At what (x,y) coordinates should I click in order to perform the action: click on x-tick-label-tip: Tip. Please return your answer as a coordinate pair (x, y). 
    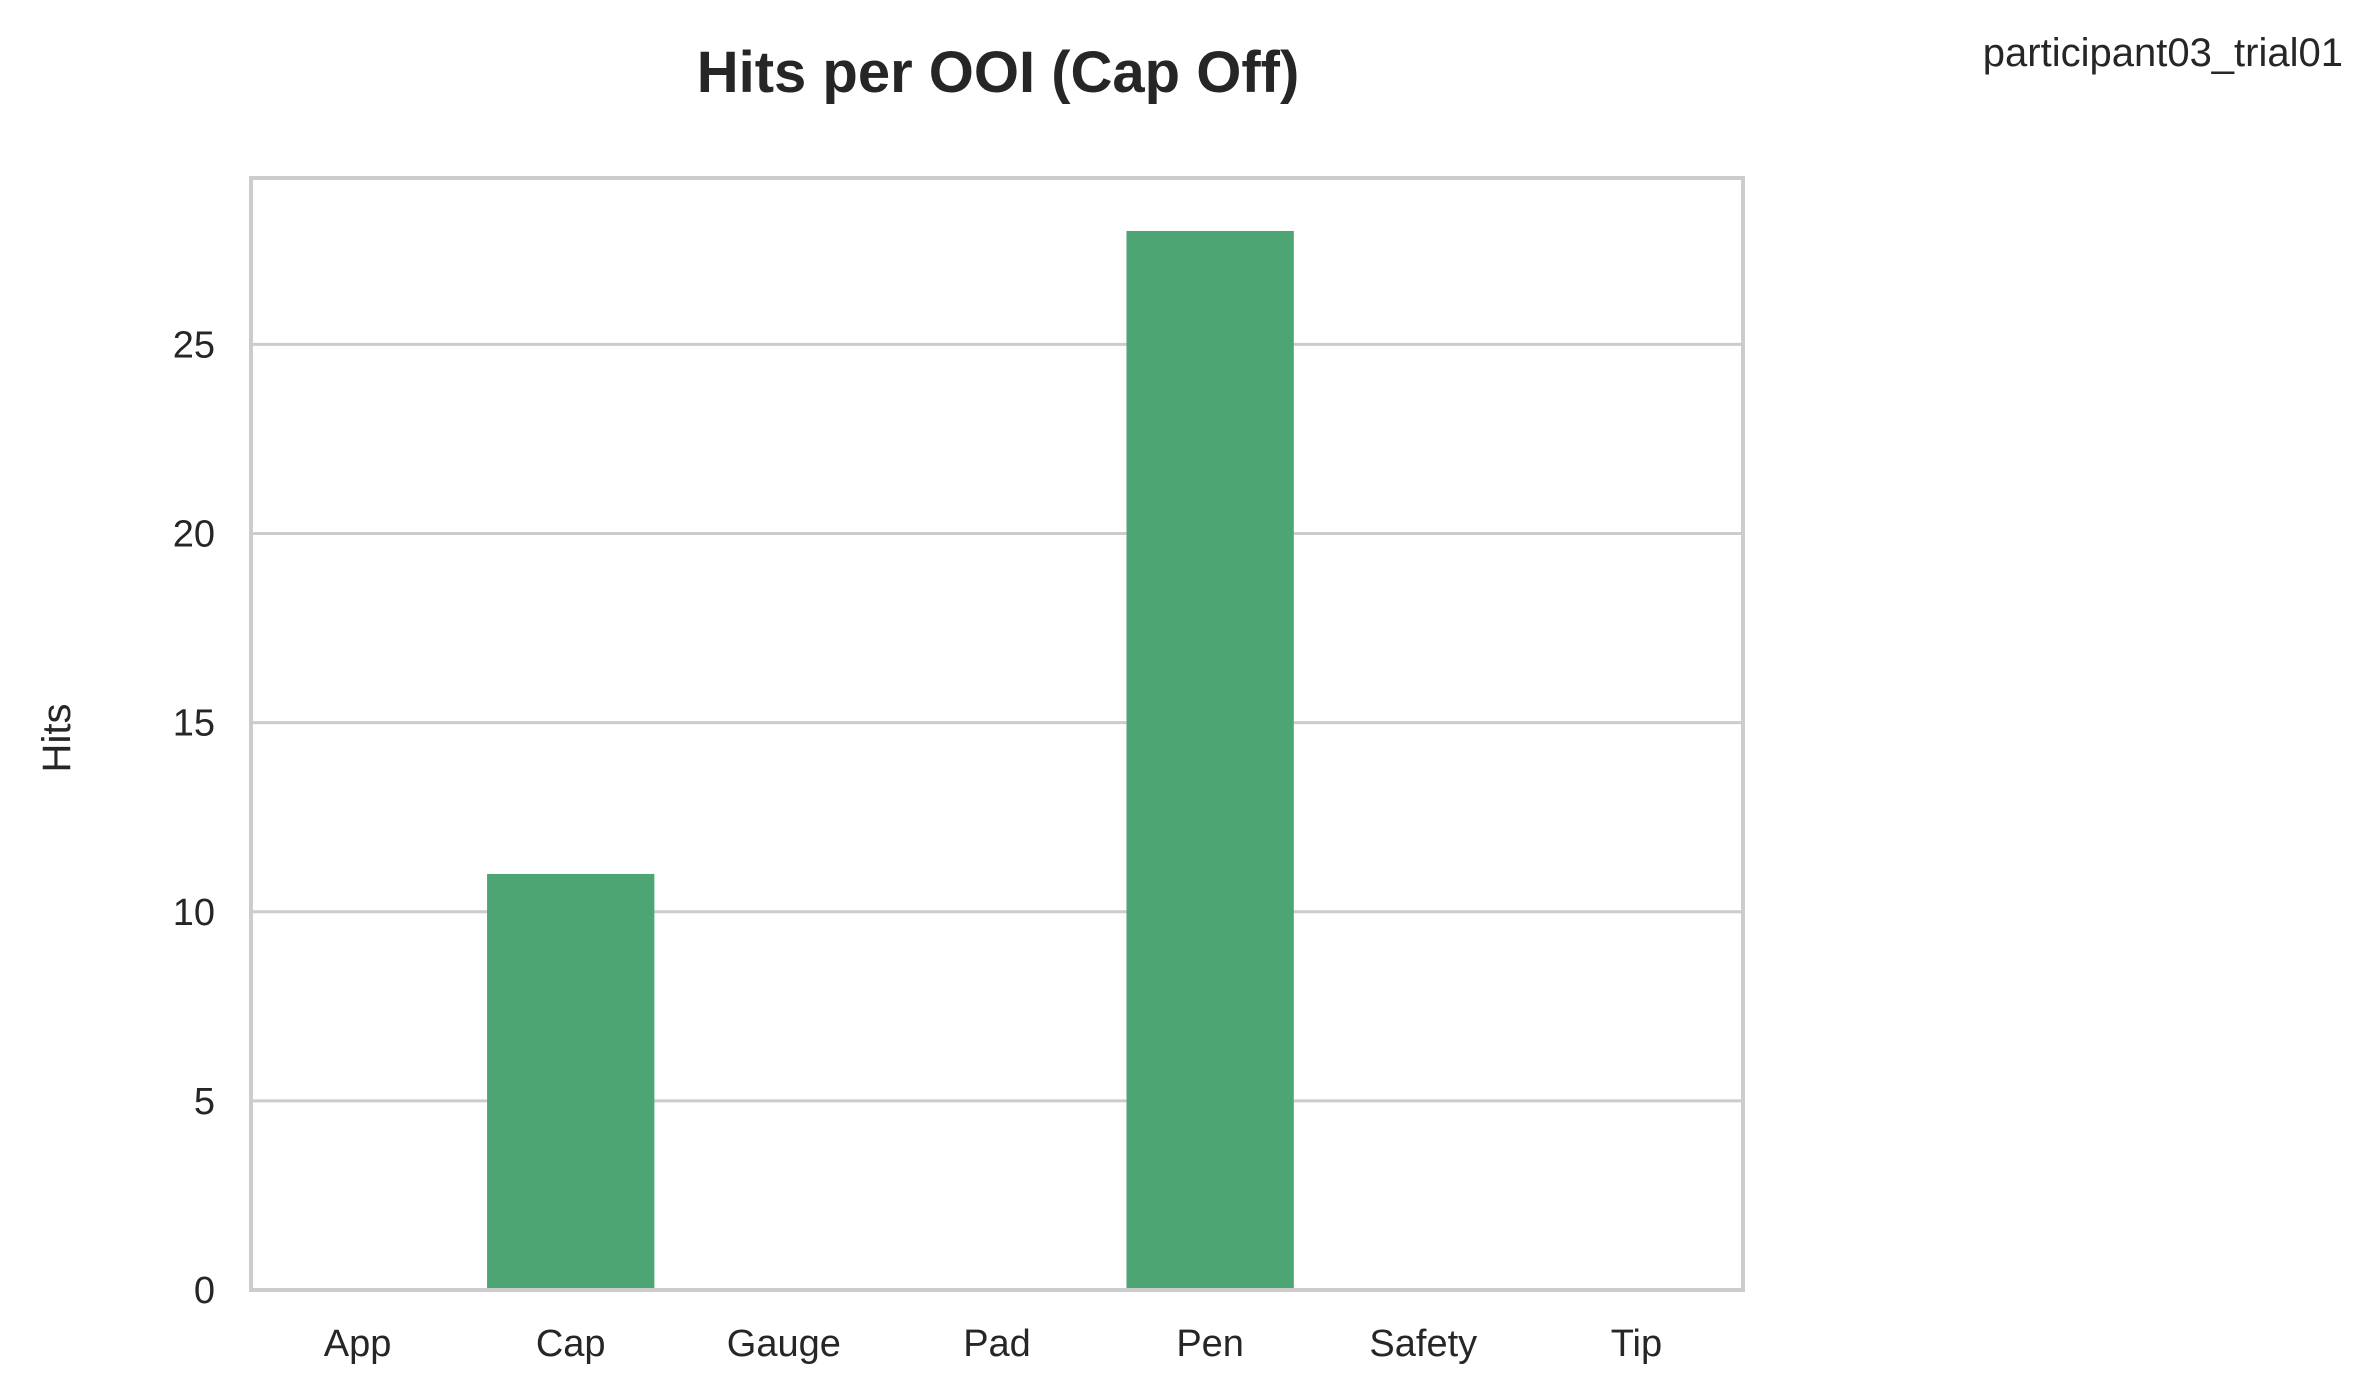
    Looking at the image, I should click on (1636, 1344).